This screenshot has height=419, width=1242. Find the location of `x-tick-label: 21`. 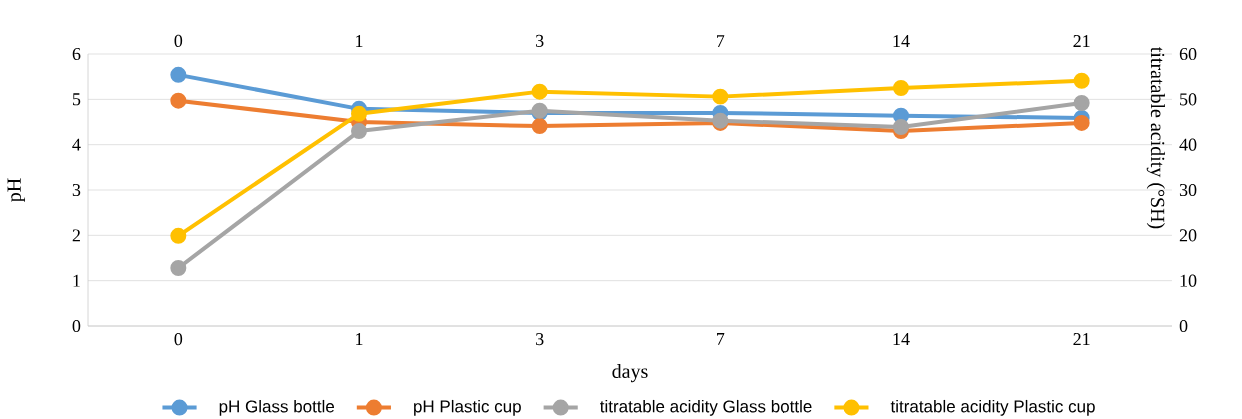

x-tick-label: 21 is located at coordinates (1081, 41).